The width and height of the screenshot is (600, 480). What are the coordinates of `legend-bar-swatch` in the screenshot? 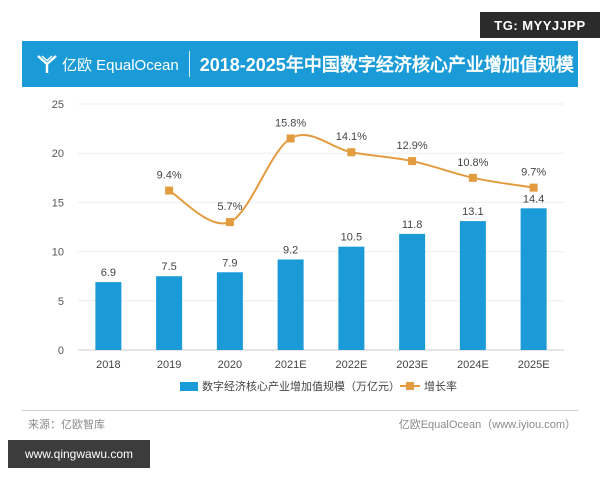 It's located at (189, 386).